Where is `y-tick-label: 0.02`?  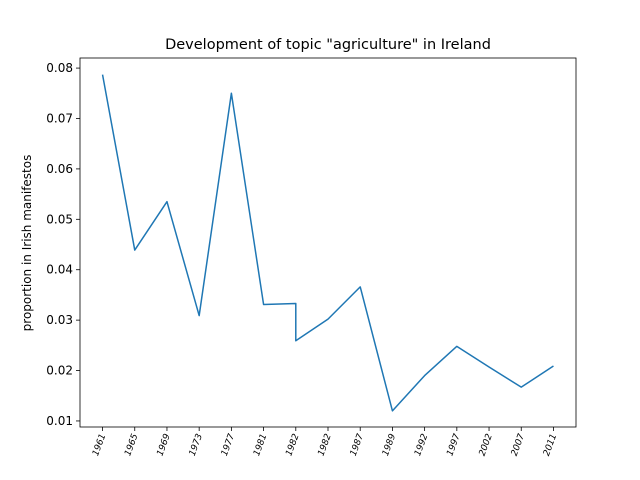
y-tick-label: 0.02 is located at coordinates (59, 371).